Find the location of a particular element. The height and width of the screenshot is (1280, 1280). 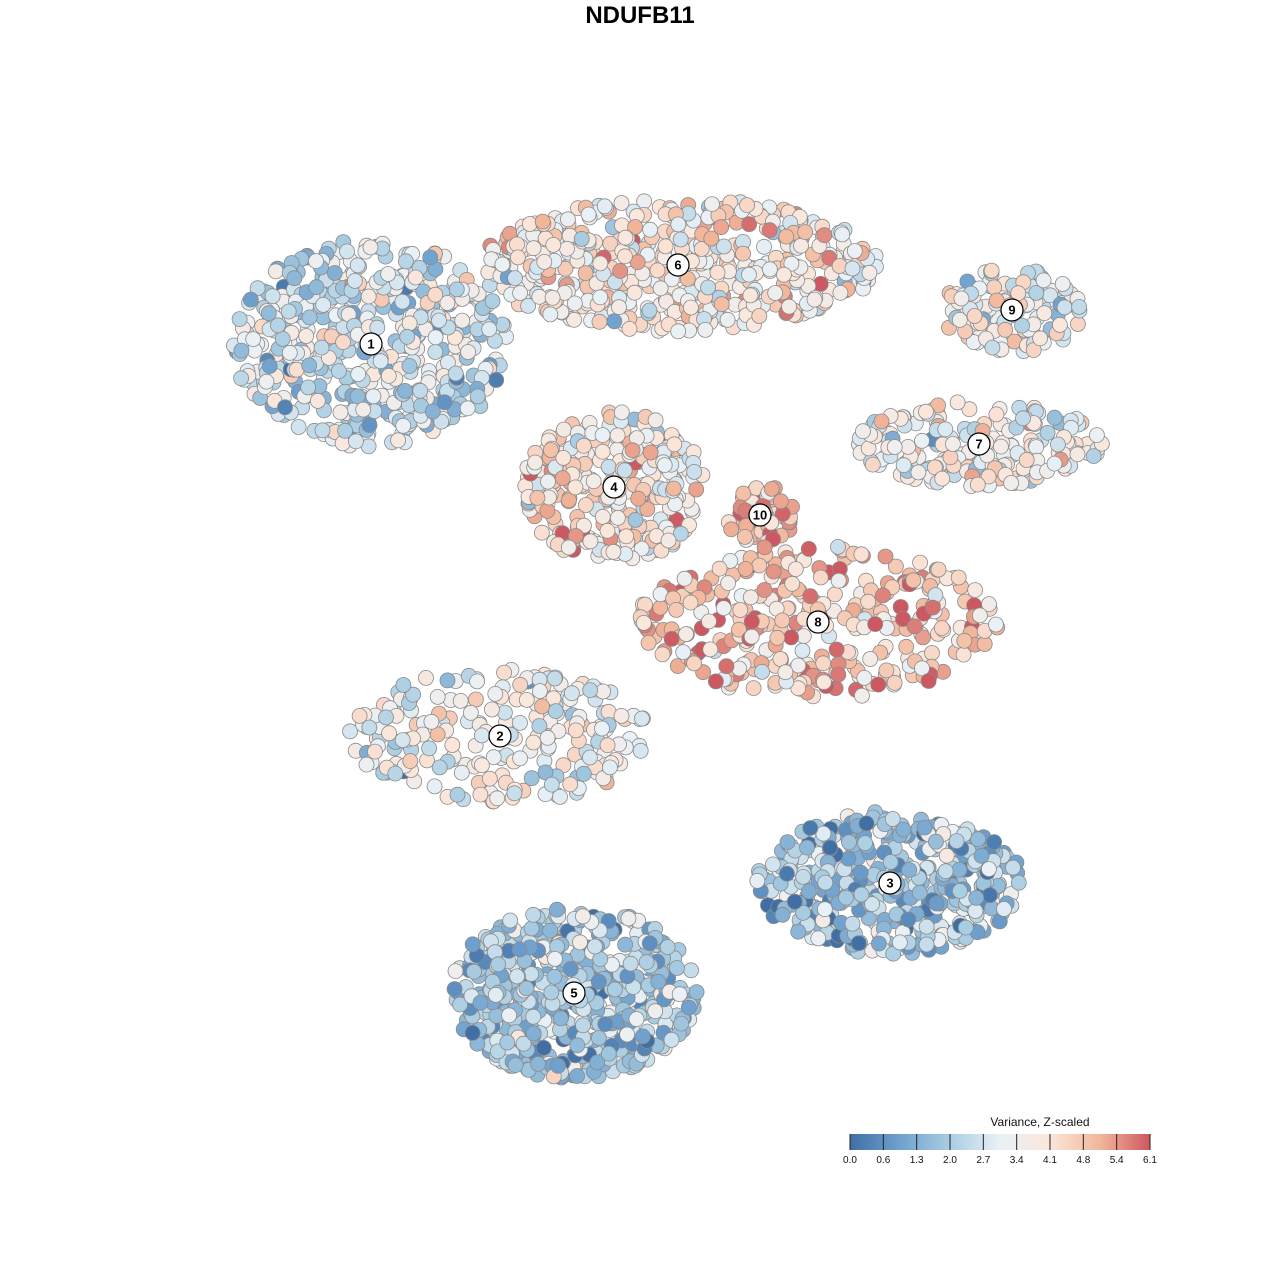

cluster-label-text: 3 is located at coordinates (889, 883).